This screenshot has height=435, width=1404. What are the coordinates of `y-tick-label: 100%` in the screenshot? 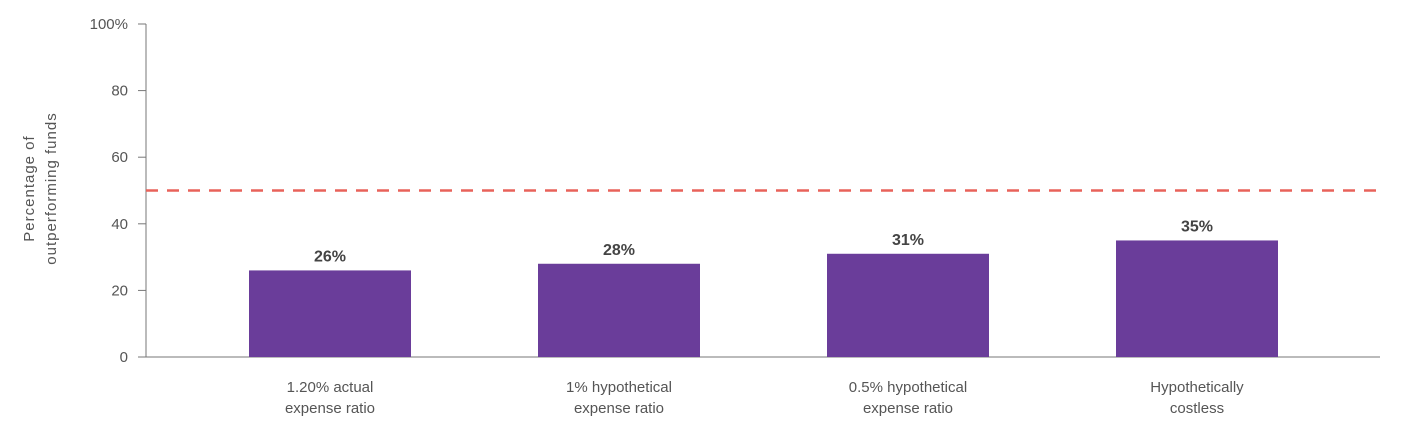 It's located at (109, 24).